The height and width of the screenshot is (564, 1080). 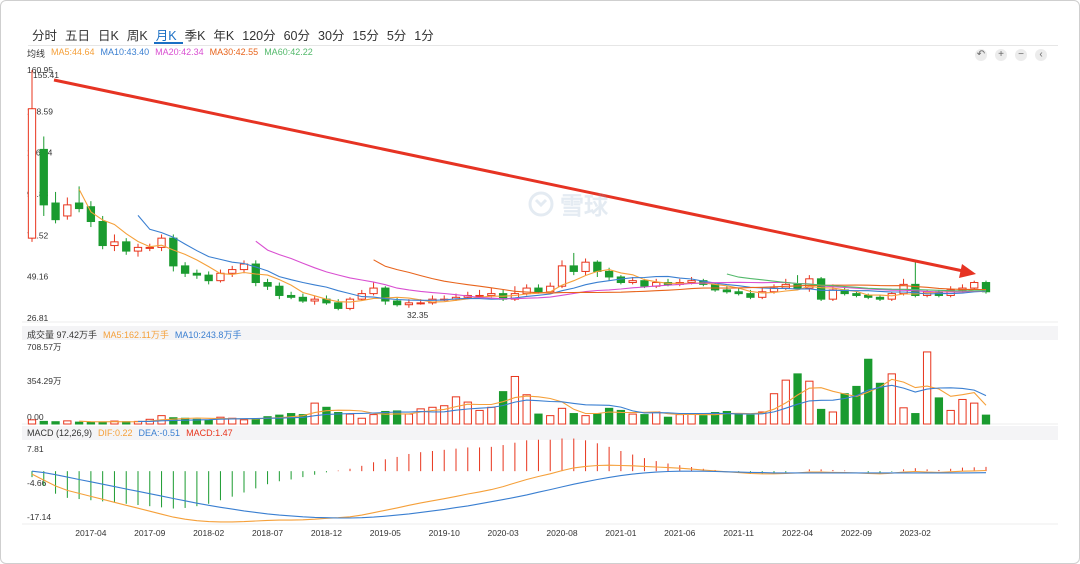 I want to click on ma5-label: MA5:44.64, so click(x=73, y=52).